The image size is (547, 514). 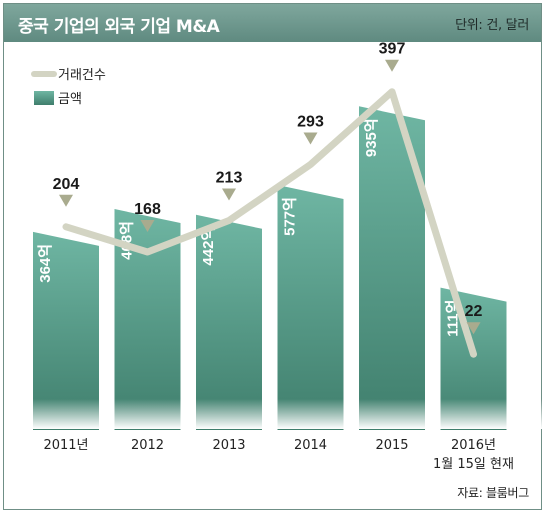 I want to click on bar-value-label: 935억, so click(x=371, y=137).